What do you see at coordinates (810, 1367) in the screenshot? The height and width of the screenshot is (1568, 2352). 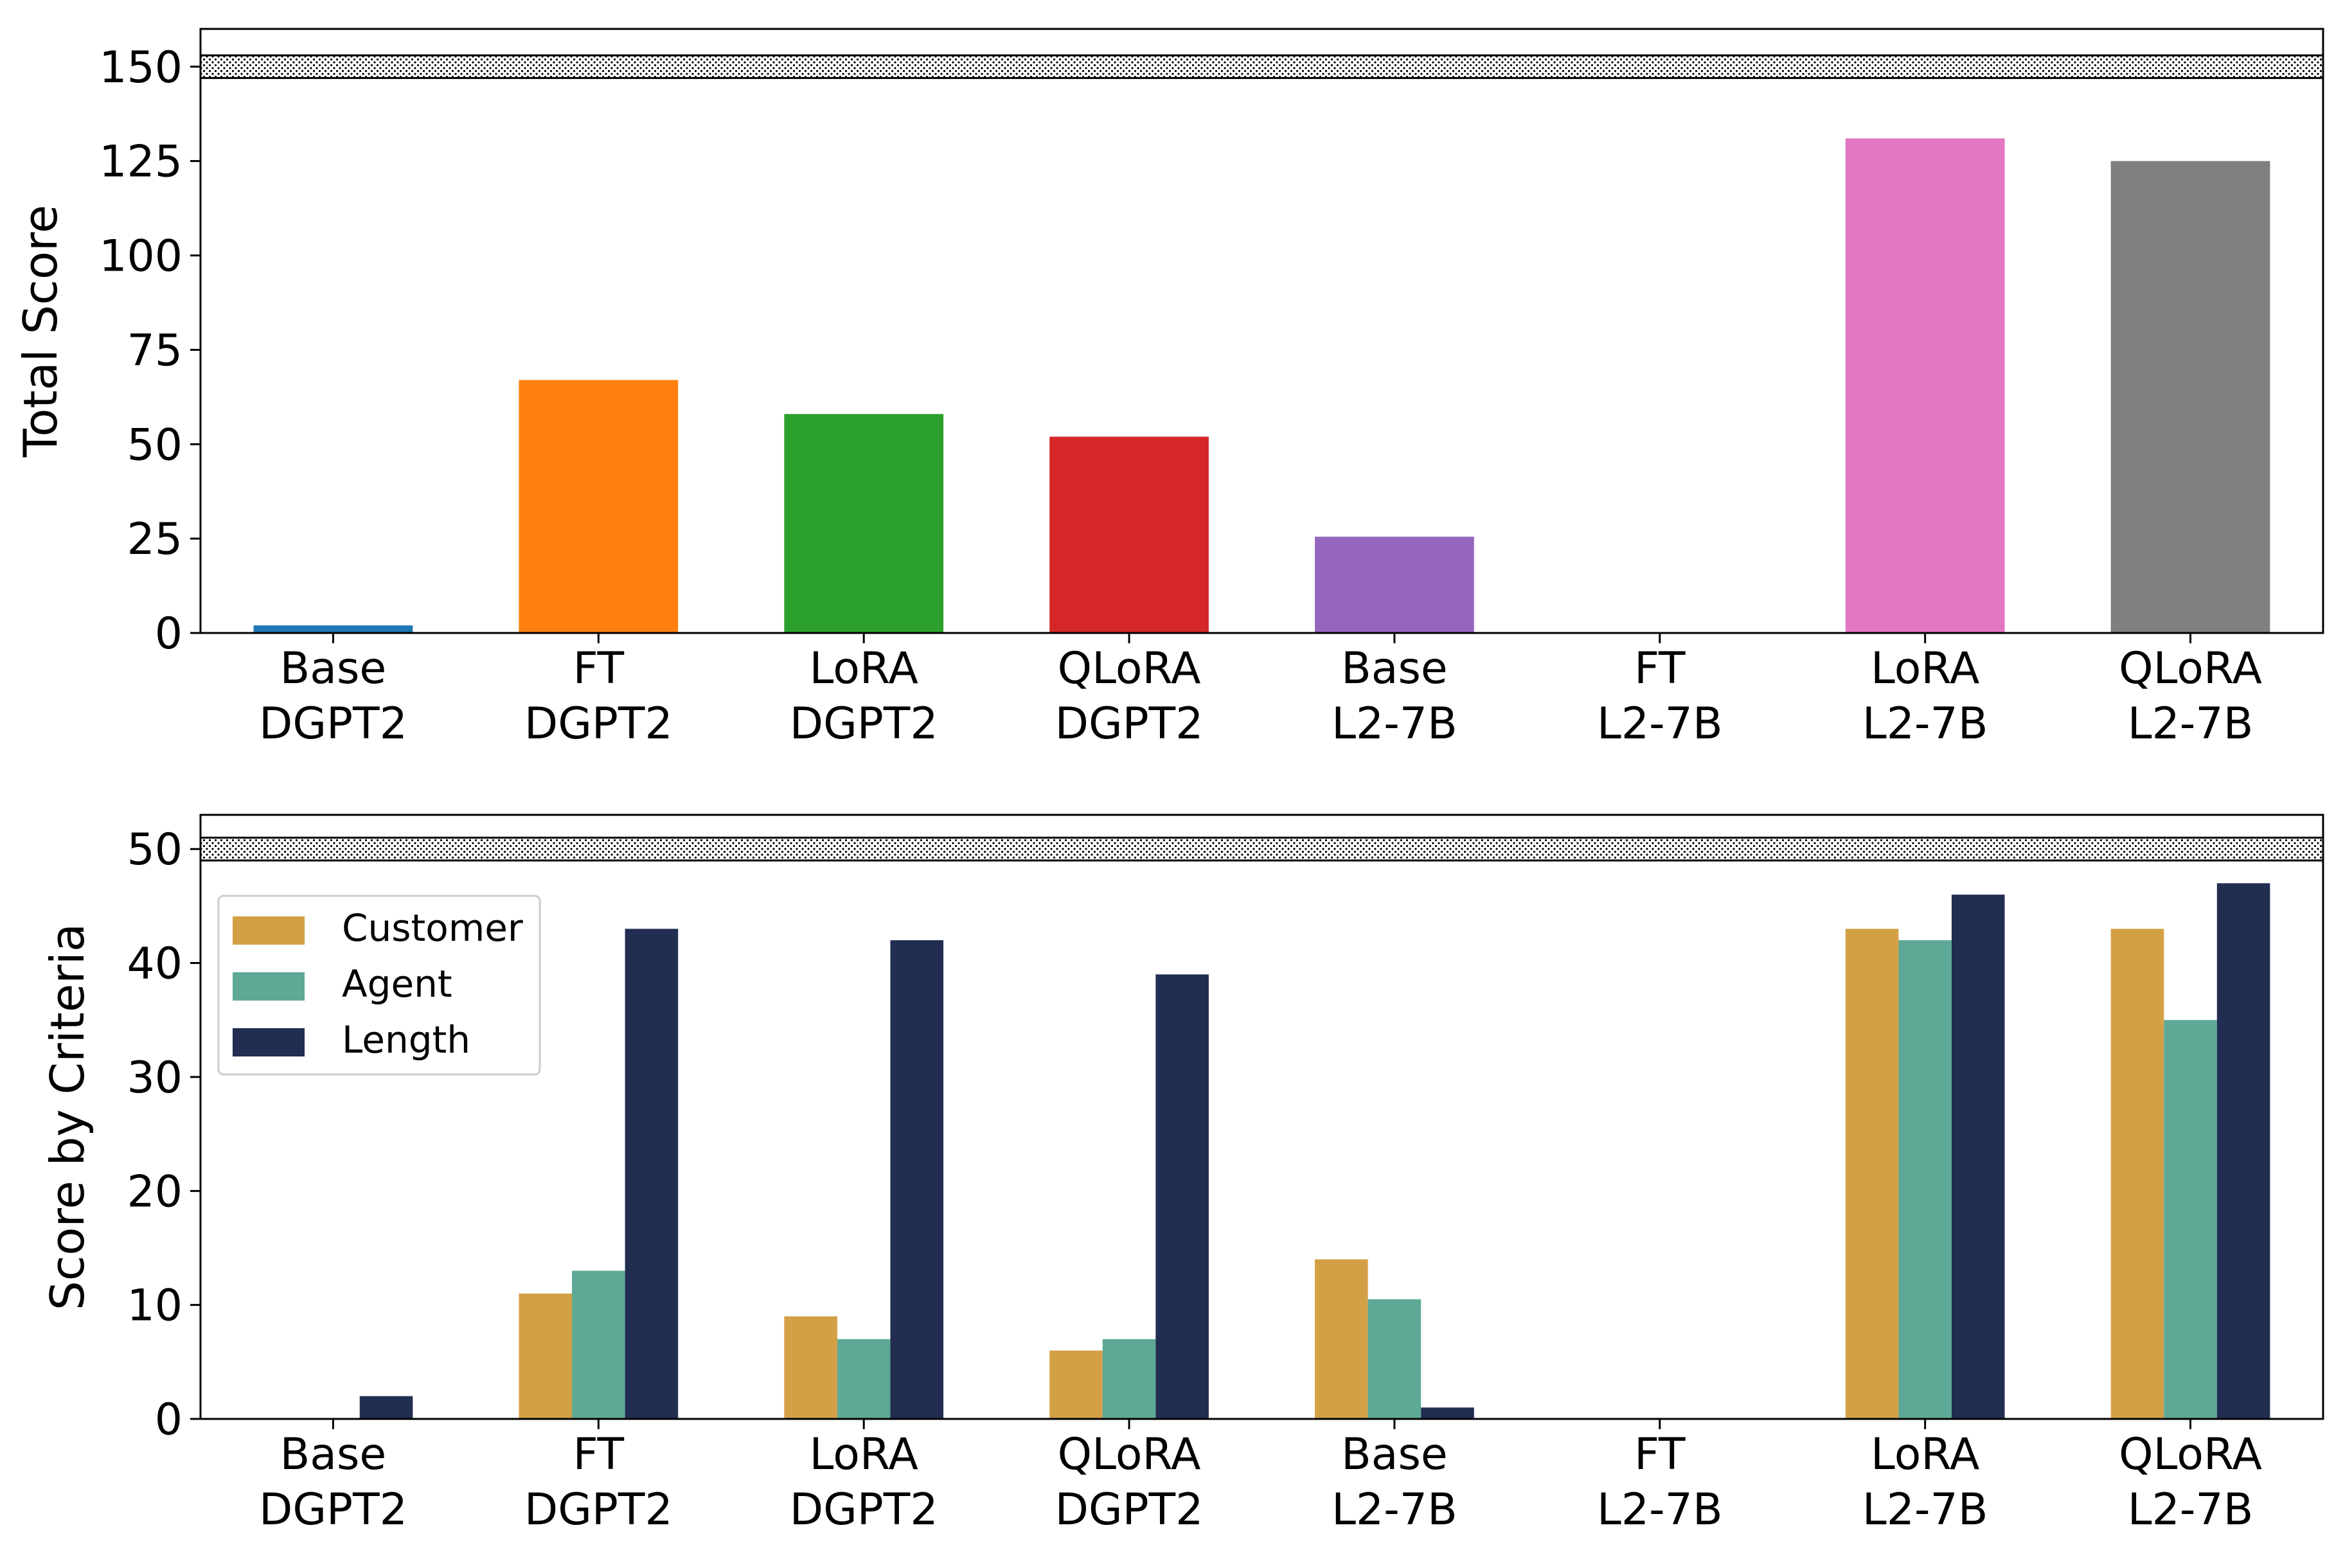 I see `bar-customer-lora-dgpt2` at bounding box center [810, 1367].